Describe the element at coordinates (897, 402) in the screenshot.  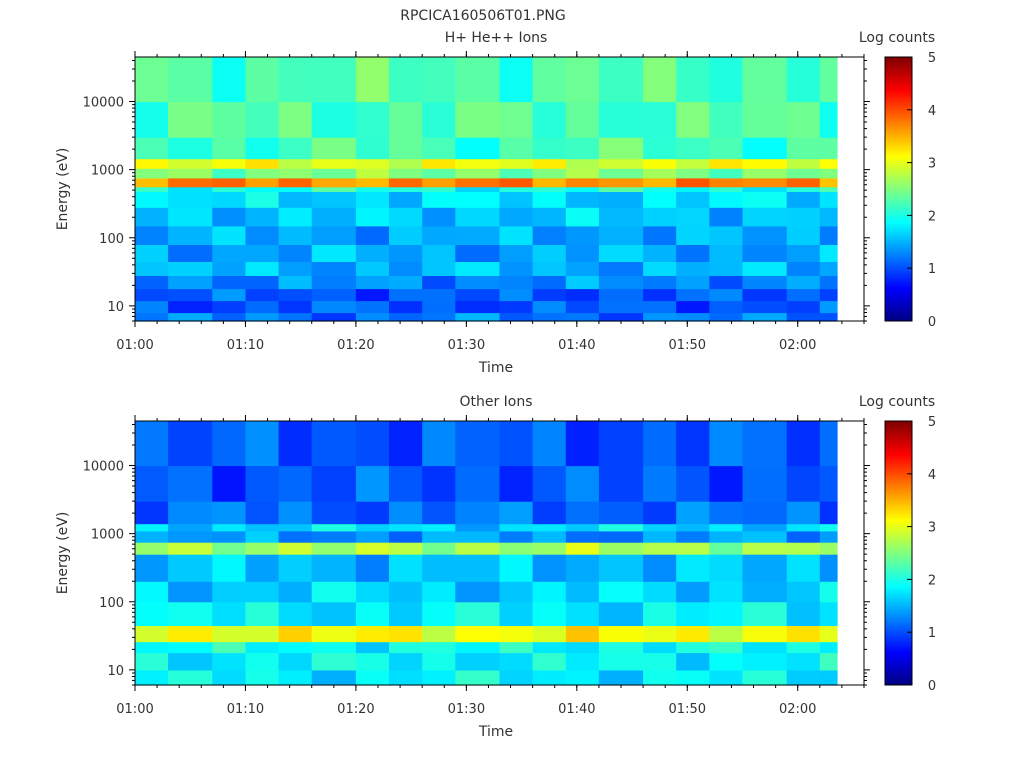
I see `colorbar-label: Log counts` at that location.